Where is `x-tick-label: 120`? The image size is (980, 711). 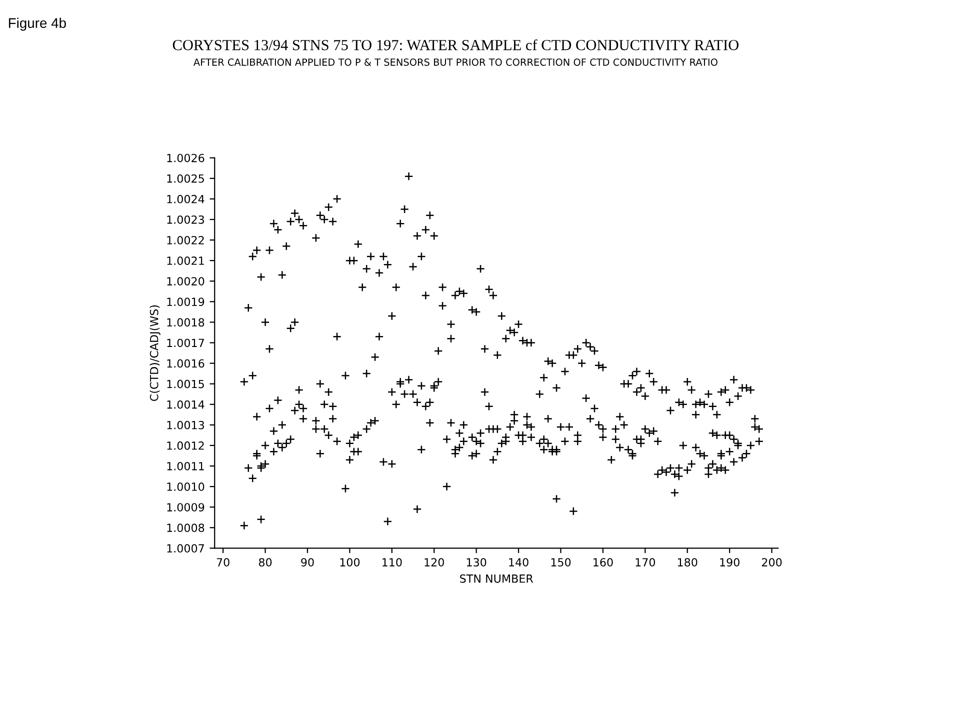
x-tick-label: 120 is located at coordinates (434, 562).